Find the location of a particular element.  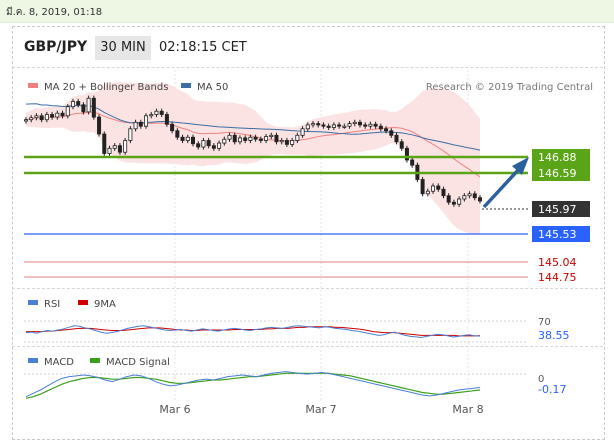

rsi-line is located at coordinates (253, 331).